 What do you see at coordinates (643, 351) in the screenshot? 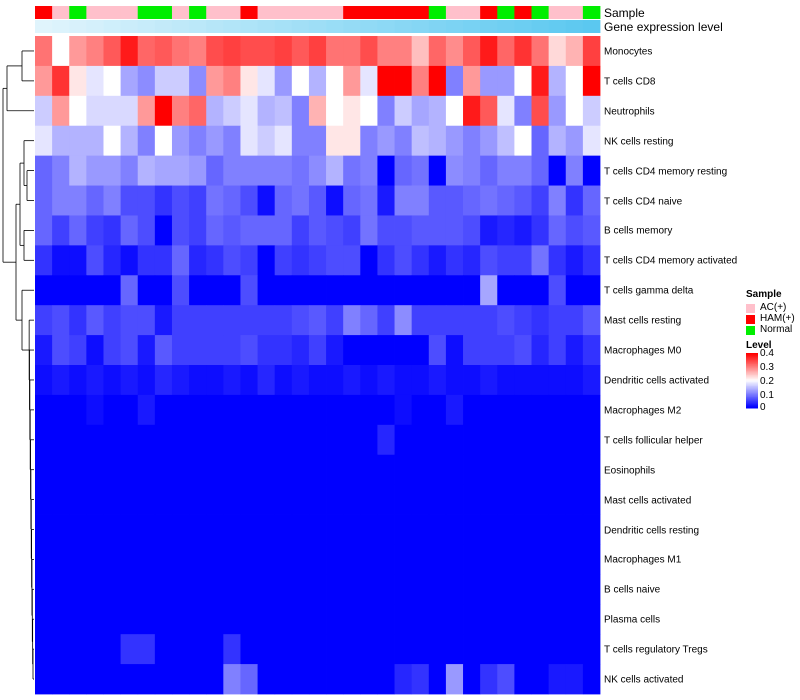
I see `row-label: Macrophages M0` at bounding box center [643, 351].